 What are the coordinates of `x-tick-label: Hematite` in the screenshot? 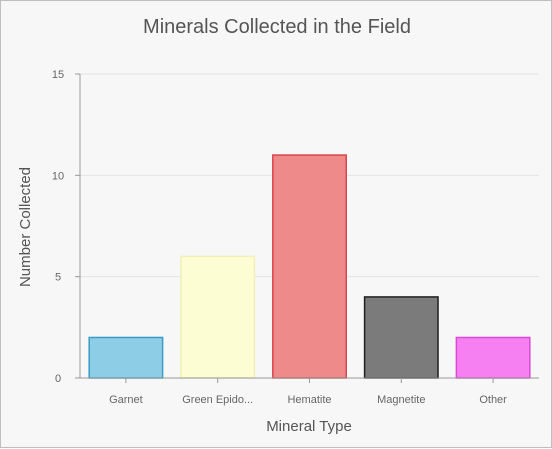 It's located at (309, 400).